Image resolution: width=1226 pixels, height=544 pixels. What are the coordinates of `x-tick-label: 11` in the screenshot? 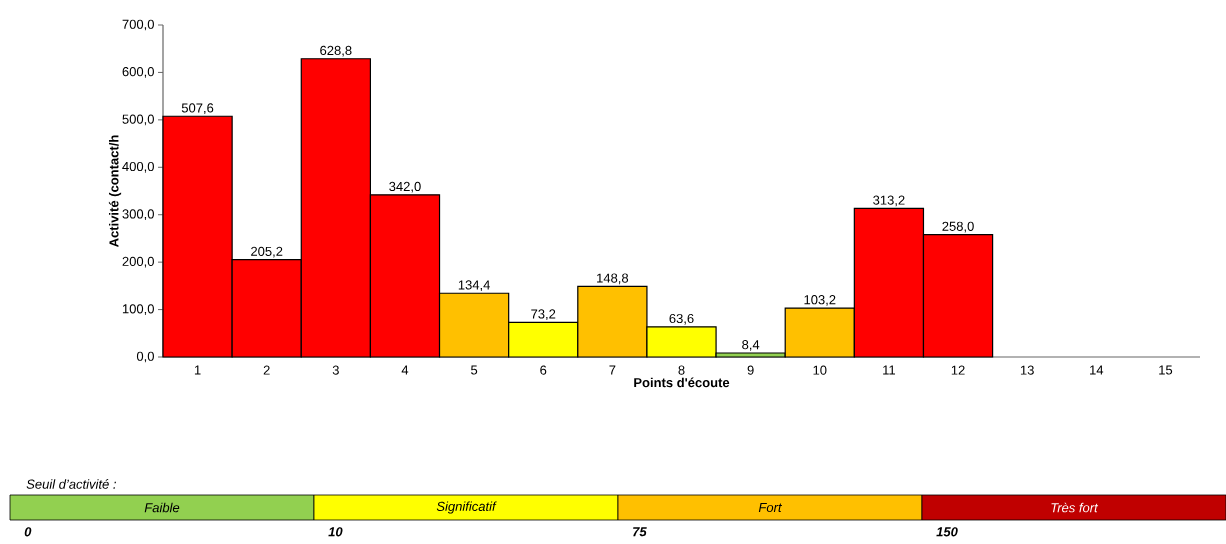 It's located at (889, 370).